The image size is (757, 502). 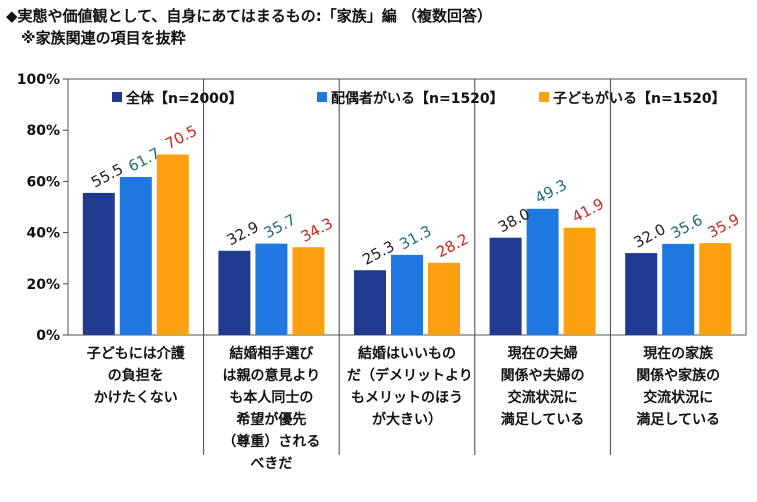 I want to click on y-tick-label: 60%, so click(x=43, y=182).